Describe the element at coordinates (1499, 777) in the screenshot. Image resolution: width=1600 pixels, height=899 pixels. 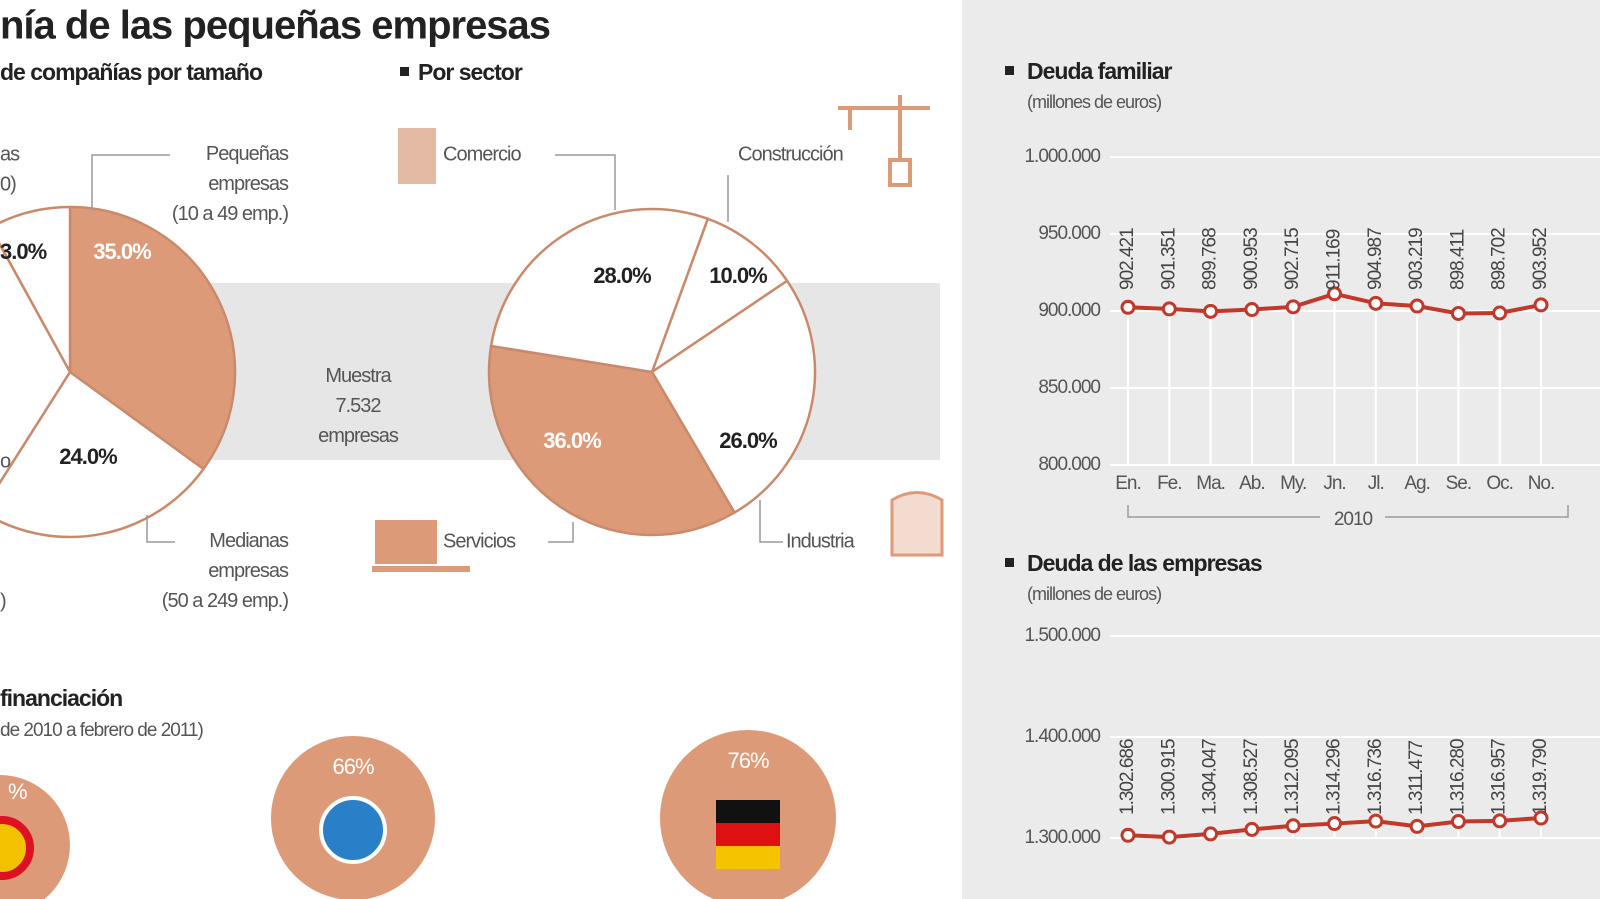
I see `value-label: 1.316.957` at that location.